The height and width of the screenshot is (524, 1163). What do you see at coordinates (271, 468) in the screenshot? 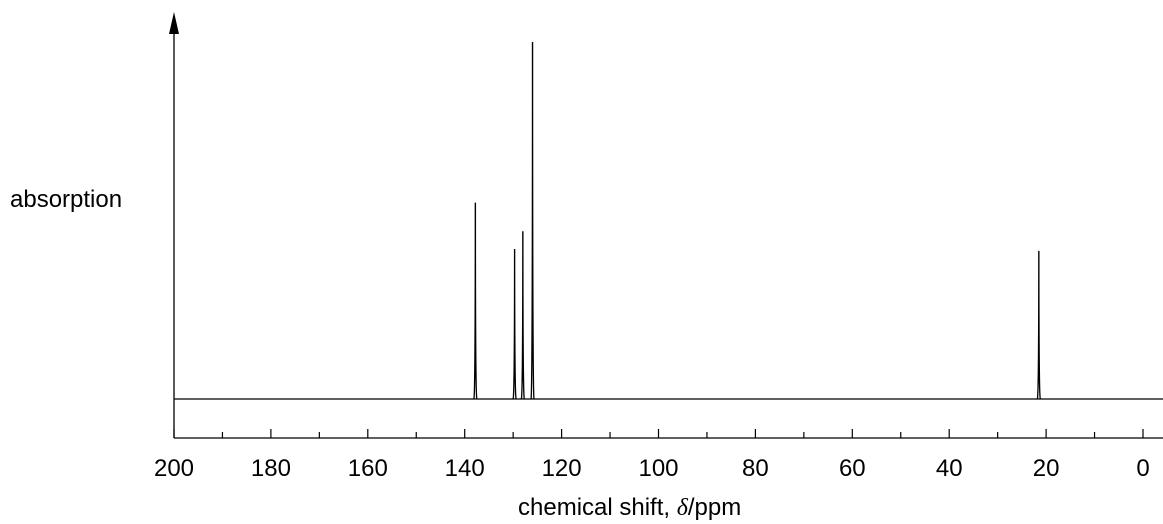
I see `x-tick-label: 180` at bounding box center [271, 468].